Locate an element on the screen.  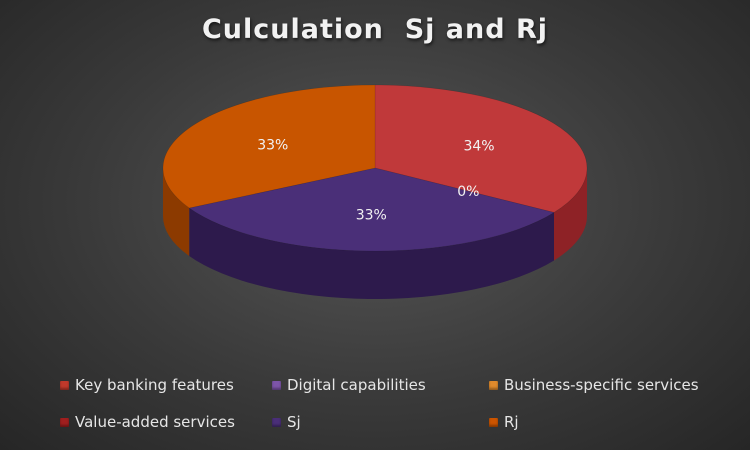
legend-item-5: Rj is located at coordinates (504, 422).